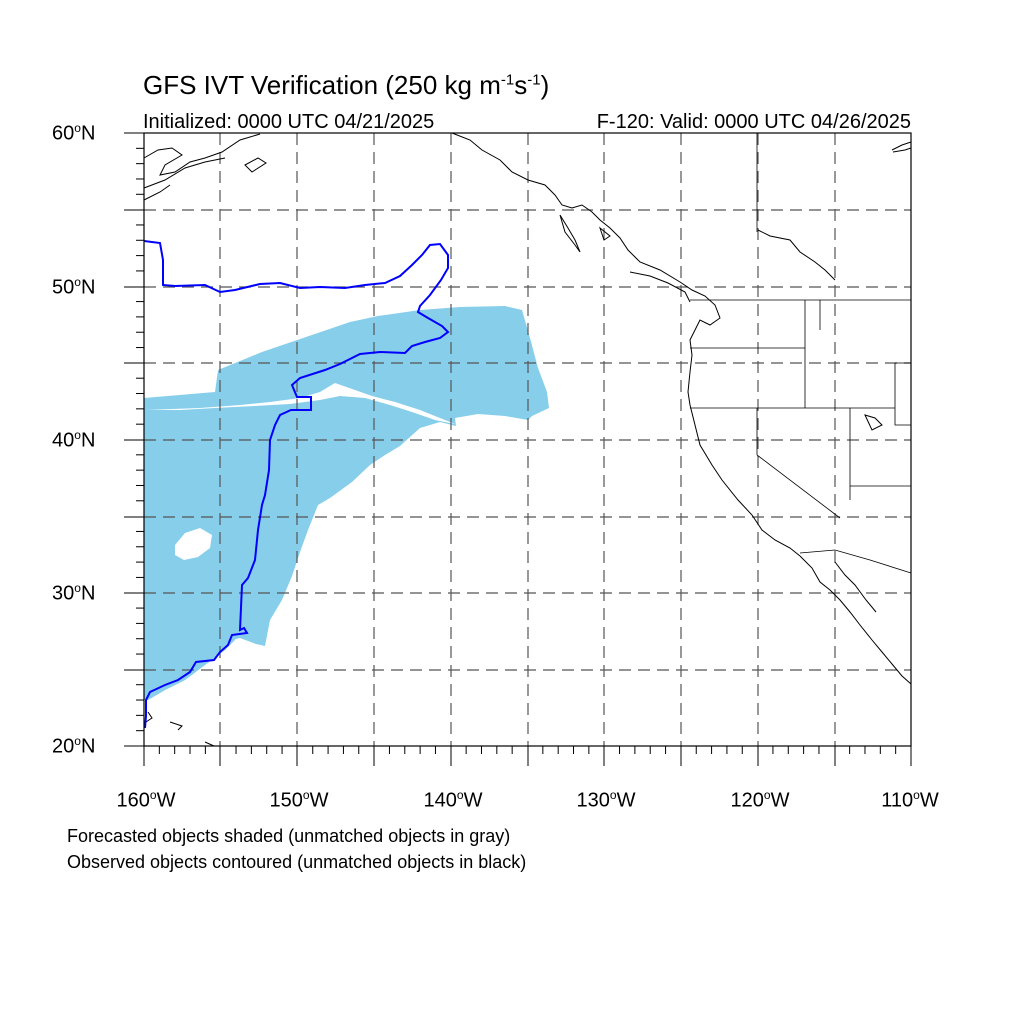  Describe the element at coordinates (300, 471) in the screenshot. I see `forecast-object-gaps` at that location.